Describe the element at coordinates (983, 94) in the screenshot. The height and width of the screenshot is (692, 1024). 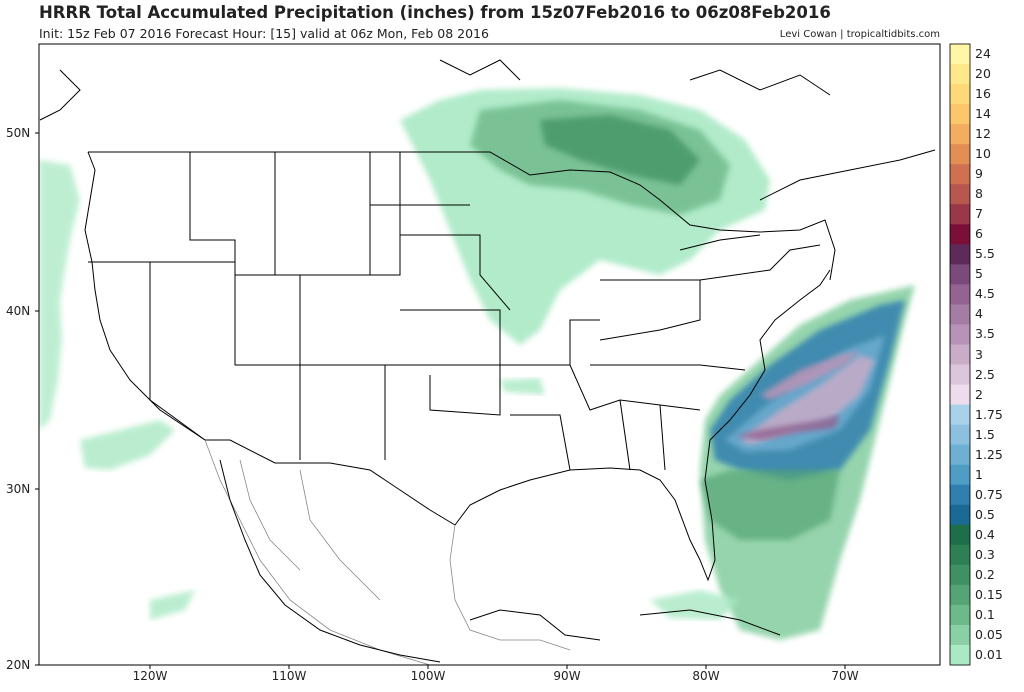
I see `colorbar-level-label: 16` at that location.